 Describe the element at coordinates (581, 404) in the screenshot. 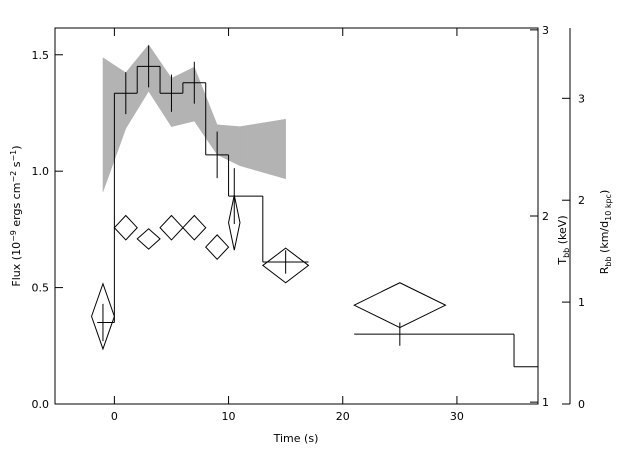

I see `y3-tick-label: 0` at that location.